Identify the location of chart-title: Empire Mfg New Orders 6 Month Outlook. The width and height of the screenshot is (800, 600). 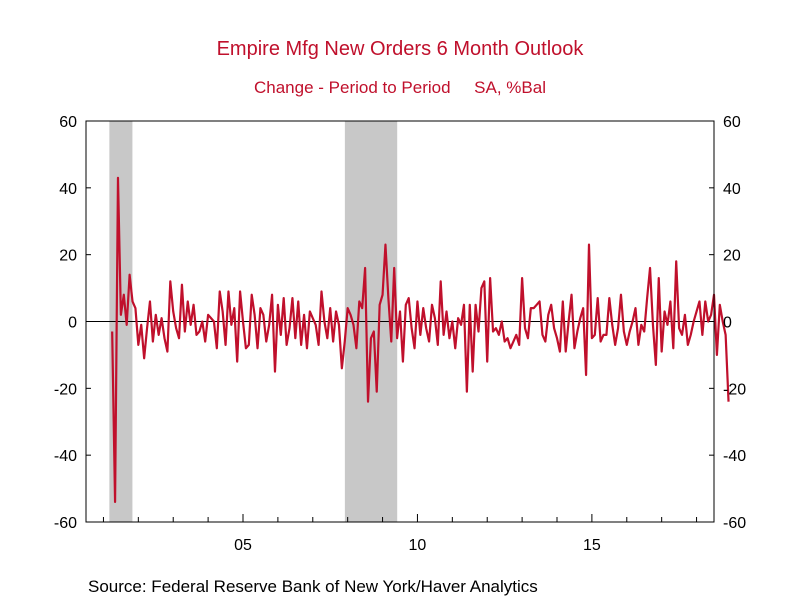
(400, 49).